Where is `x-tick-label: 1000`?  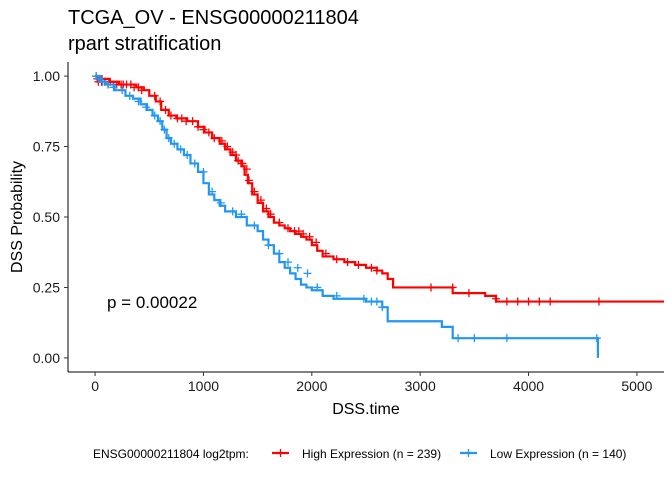
x-tick-label: 1000 is located at coordinates (203, 386).